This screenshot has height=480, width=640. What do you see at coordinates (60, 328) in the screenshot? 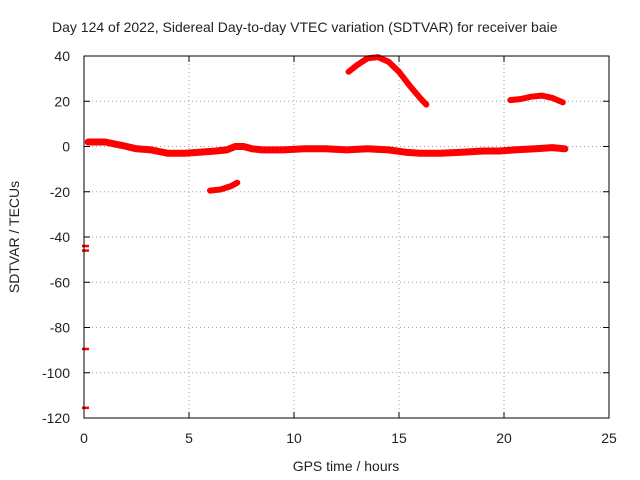
I see `y-tick-label: -80` at bounding box center [60, 328].